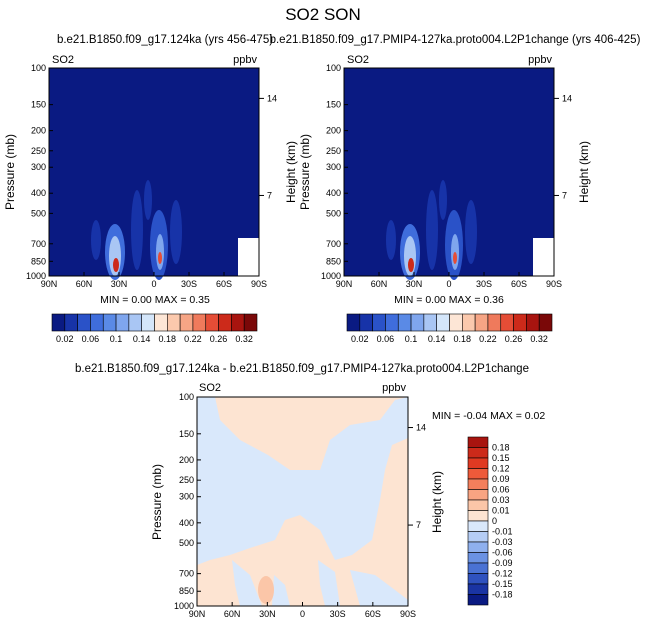  I want to click on colorbar-label: 0, so click(494, 521).